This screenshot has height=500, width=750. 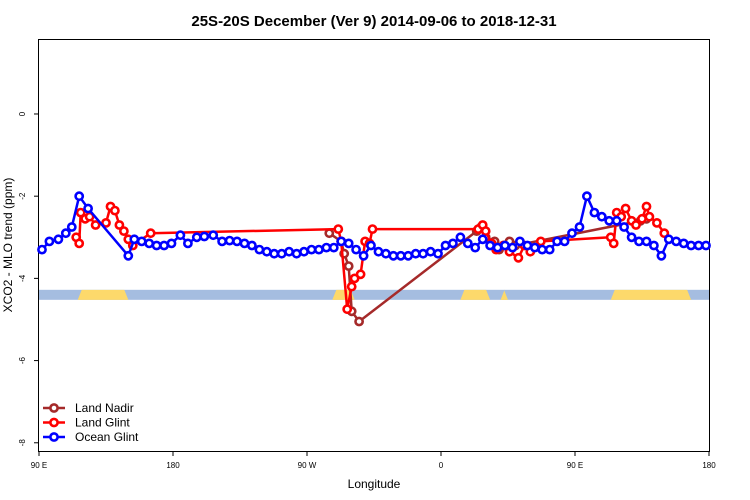 I want to click on legend-label: Ocean Glint, so click(x=107, y=437).